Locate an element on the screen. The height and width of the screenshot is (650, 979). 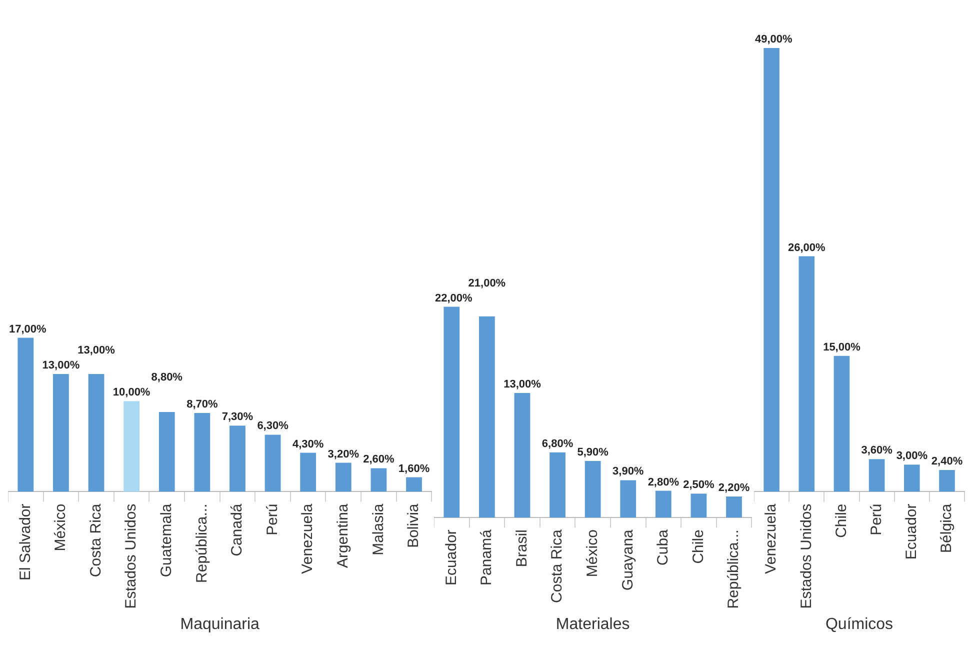
x-axis-title: Materiales is located at coordinates (593, 624).